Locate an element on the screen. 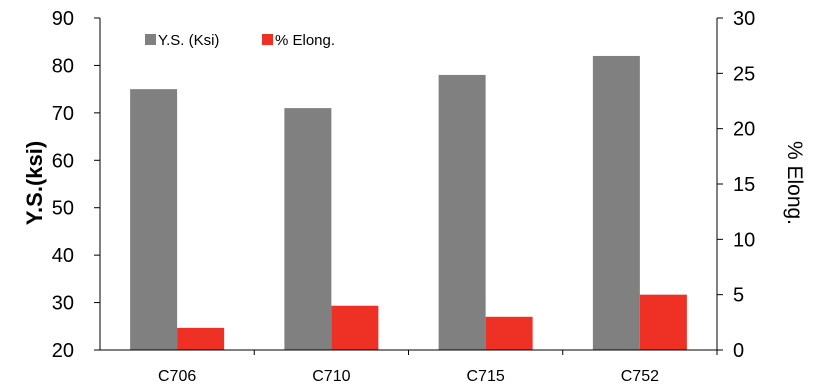 The height and width of the screenshot is (387, 814). category-label: C706 is located at coordinates (177, 376).